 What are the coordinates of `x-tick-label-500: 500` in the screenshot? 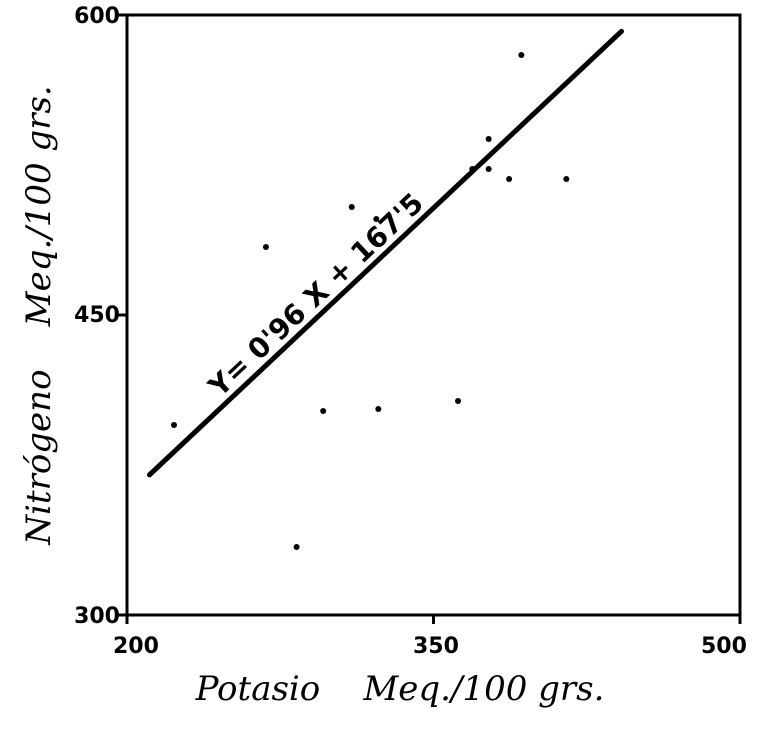 It's located at (724, 646).